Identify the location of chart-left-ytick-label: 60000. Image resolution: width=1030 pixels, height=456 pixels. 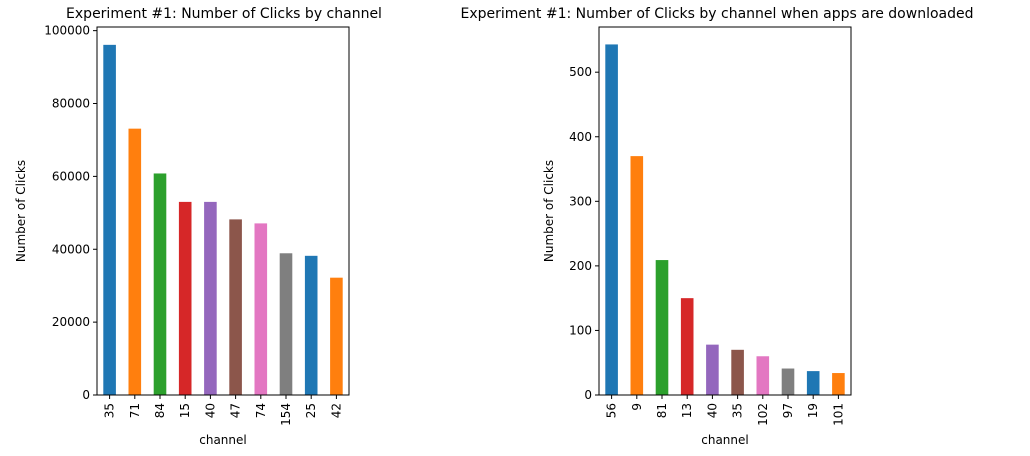
(71, 176).